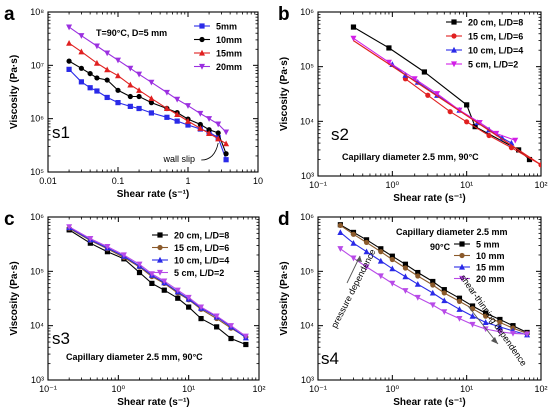 Image resolution: width=550 pixels, height=413 pixels. Describe the element at coordinates (187, 181) in the screenshot. I see `x-tick-label: 1` at that location.